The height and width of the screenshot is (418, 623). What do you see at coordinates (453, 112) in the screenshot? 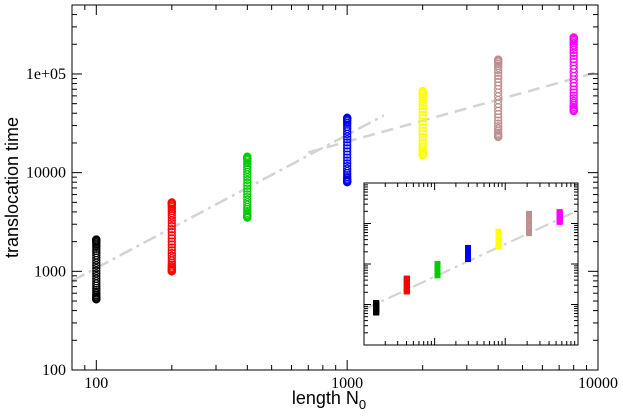
I see `fit-line-dashed` at bounding box center [453, 112].